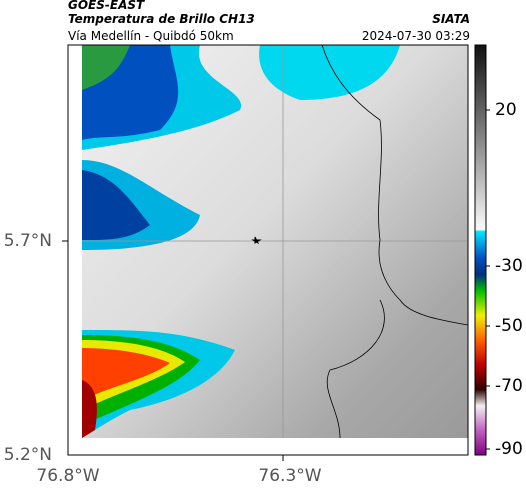  What do you see at coordinates (509, 449) in the screenshot?
I see `colorbar-label: -90` at bounding box center [509, 449].